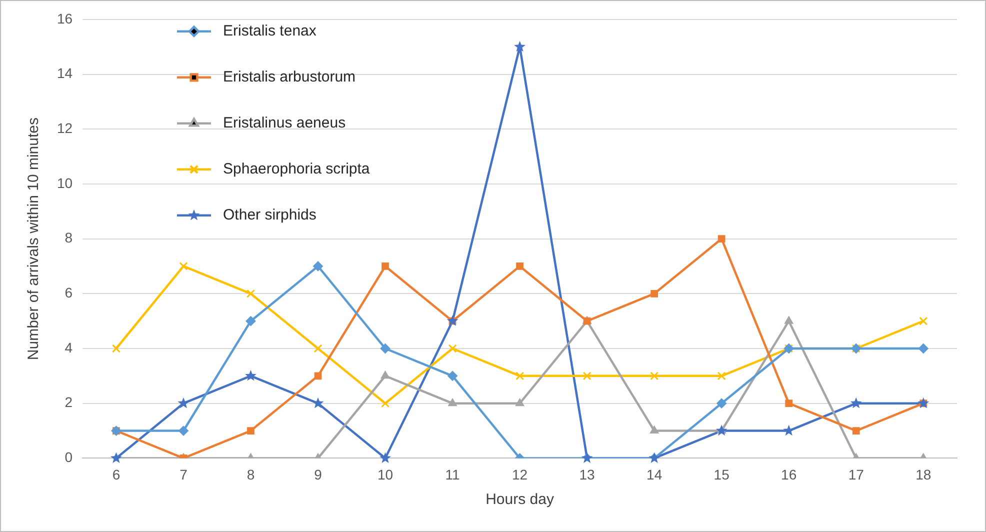 The height and width of the screenshot is (532, 986). Describe the element at coordinates (68, 292) in the screenshot. I see `y-tick-label: 6` at that location.